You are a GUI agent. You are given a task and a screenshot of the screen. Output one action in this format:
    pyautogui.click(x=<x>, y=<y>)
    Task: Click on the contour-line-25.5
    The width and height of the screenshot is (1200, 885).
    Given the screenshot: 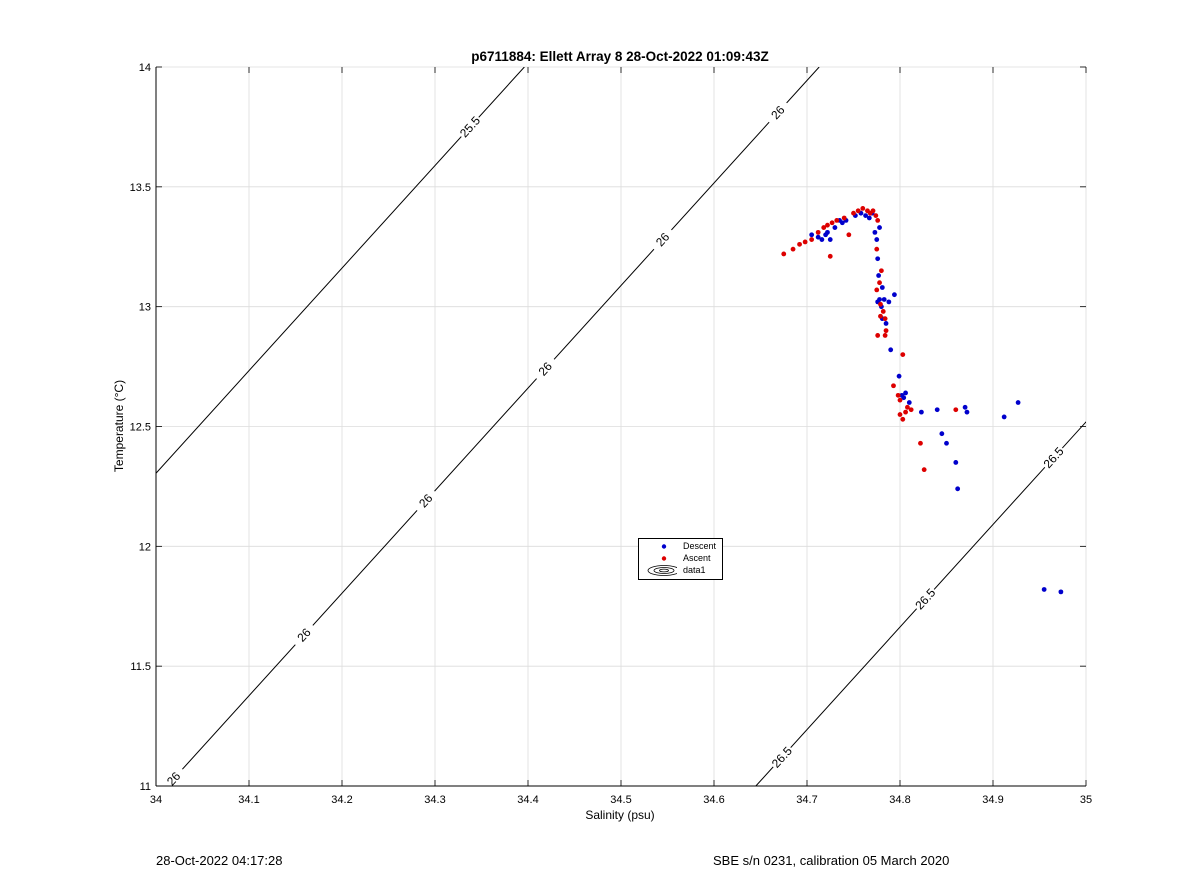 What is the action you would take?
    pyautogui.click(x=340, y=270)
    